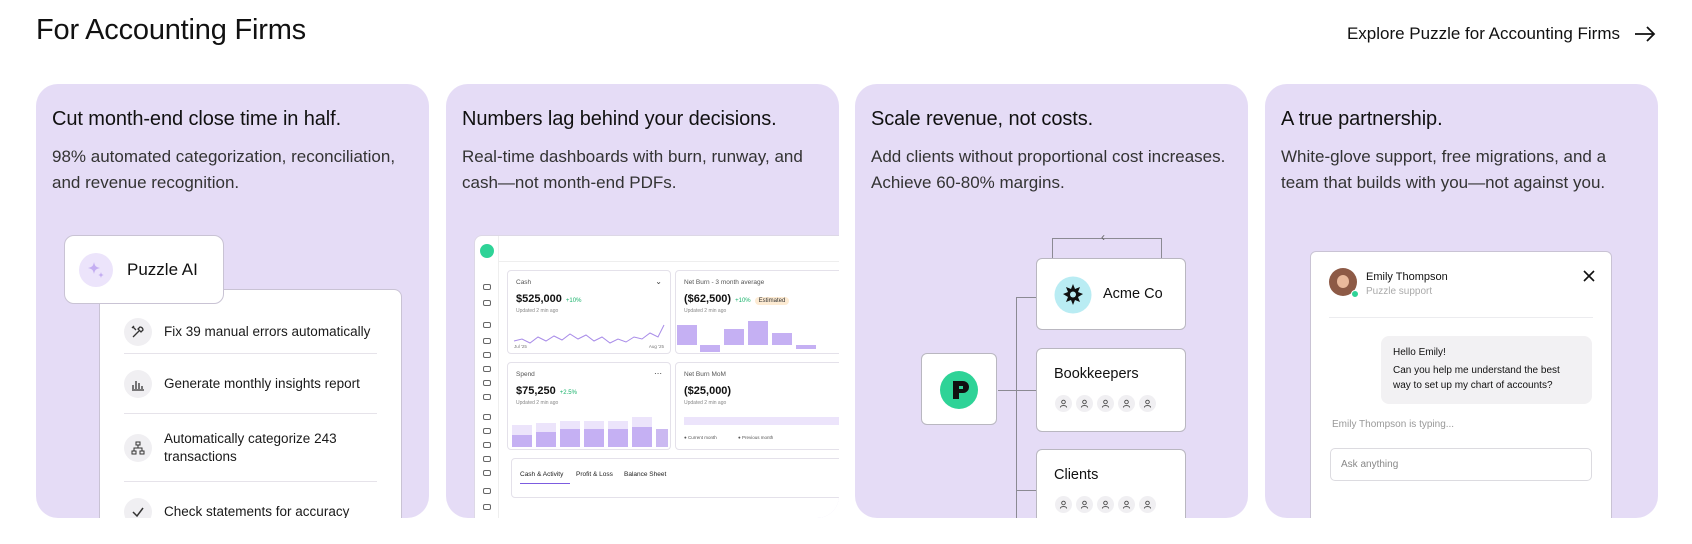 This screenshot has width=1692, height=544. Describe the element at coordinates (708, 391) in the screenshot. I see `panel-value: ($25,000)` at that location.